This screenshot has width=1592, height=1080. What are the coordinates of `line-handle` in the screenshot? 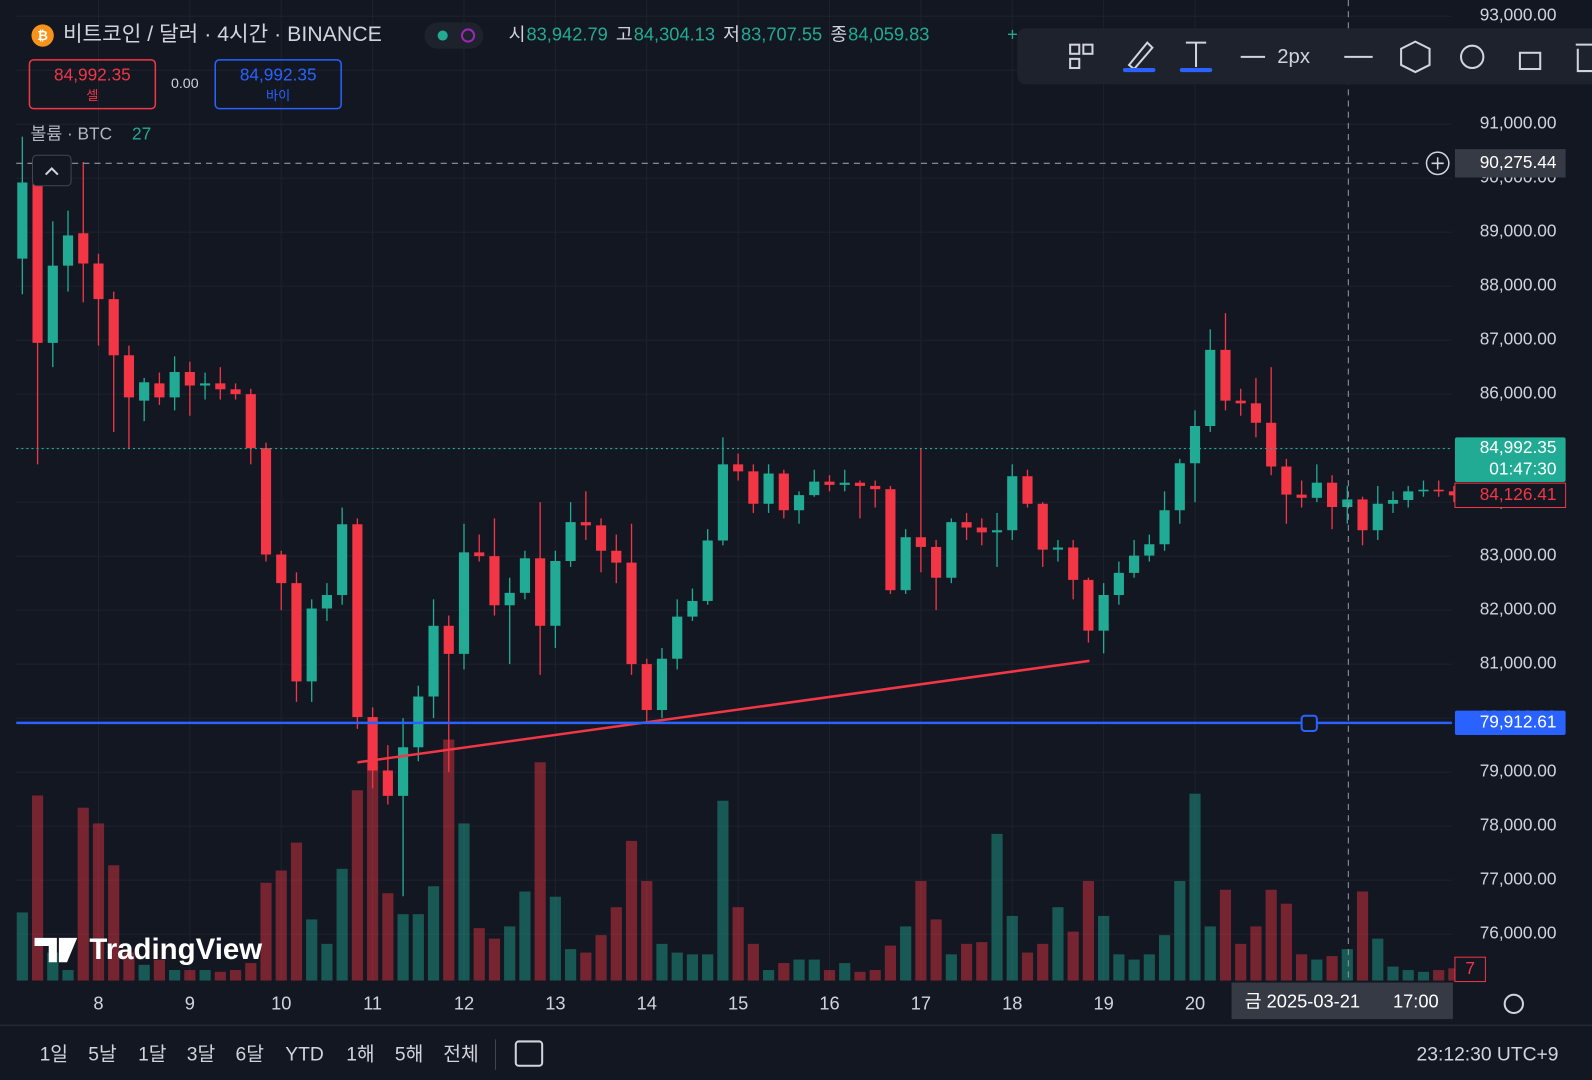 It's located at (1309, 723).